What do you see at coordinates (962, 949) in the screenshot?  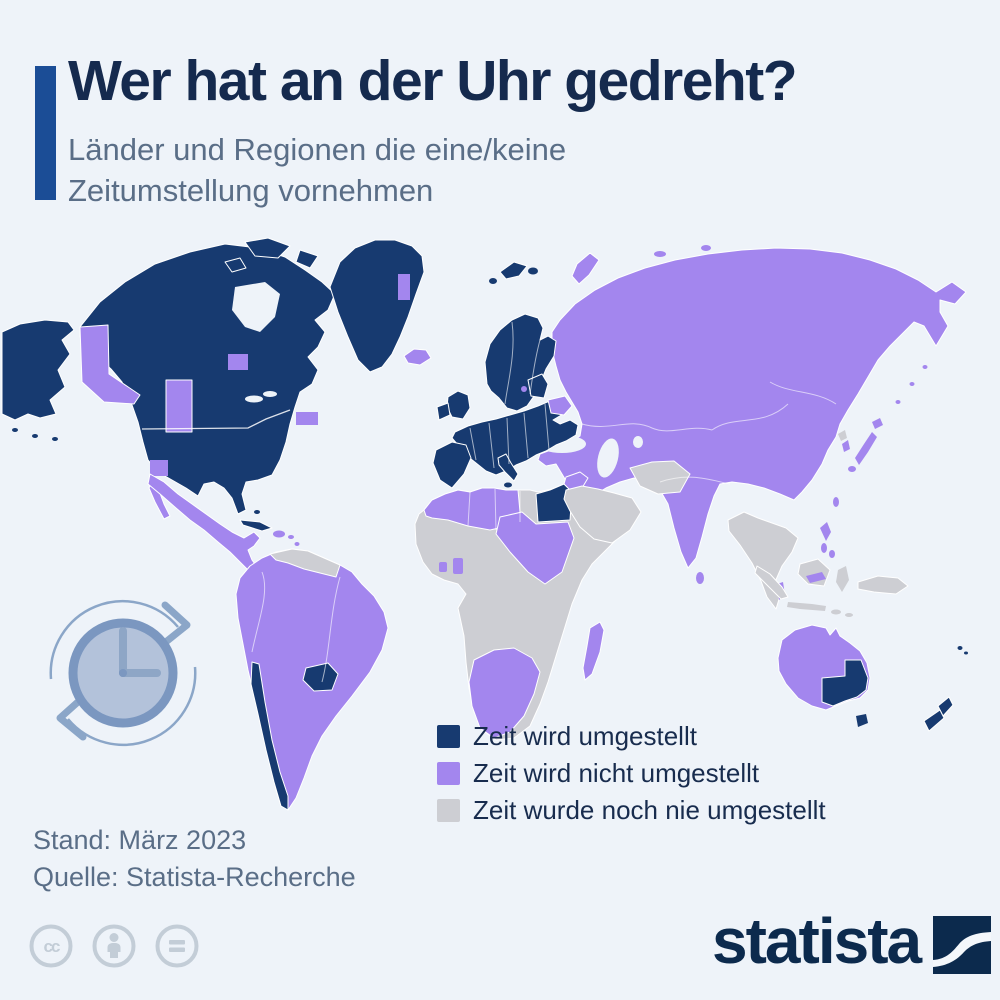 I see `statista-wave` at bounding box center [962, 949].